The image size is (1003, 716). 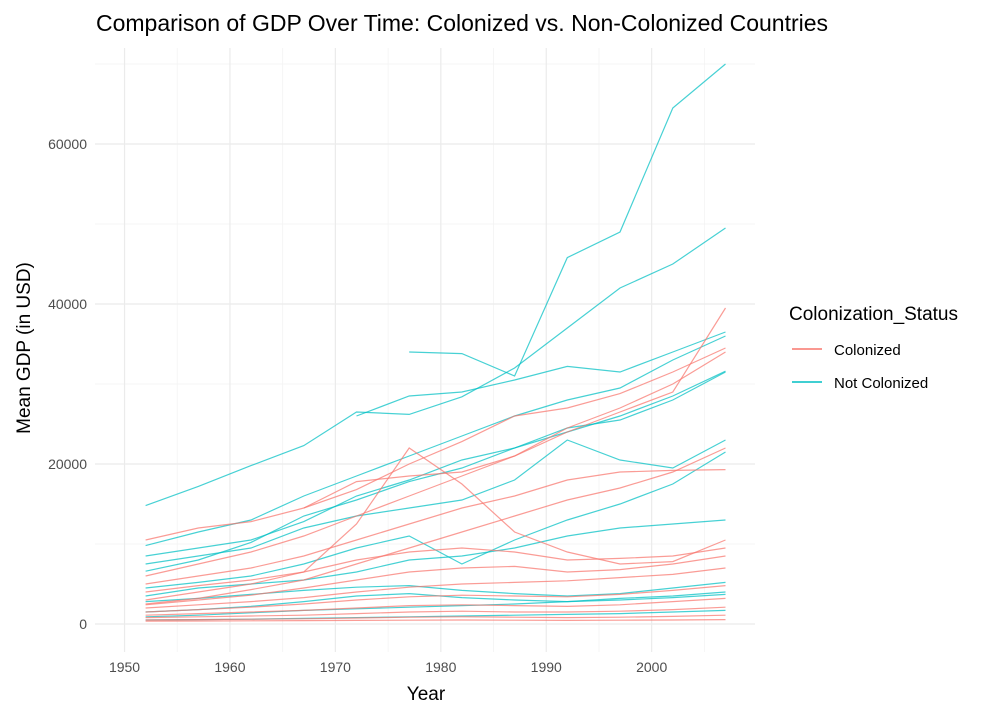 I want to click on x-tick-label: 1970, so click(x=335, y=667).